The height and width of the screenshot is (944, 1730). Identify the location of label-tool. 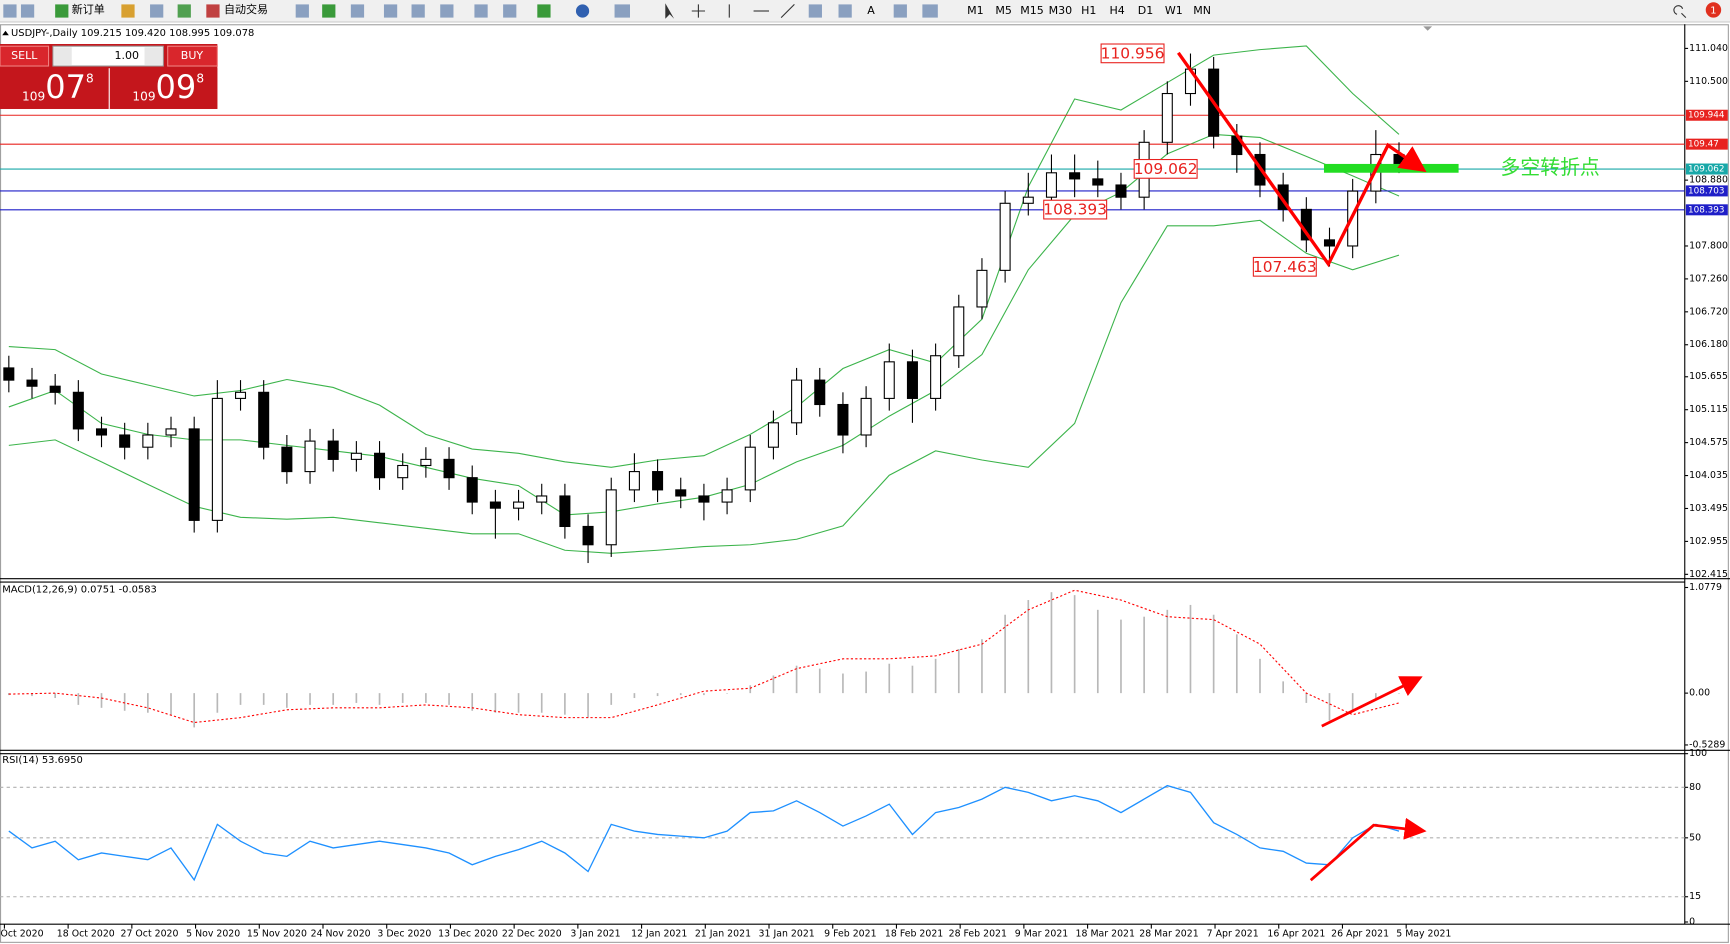
(900, 11).